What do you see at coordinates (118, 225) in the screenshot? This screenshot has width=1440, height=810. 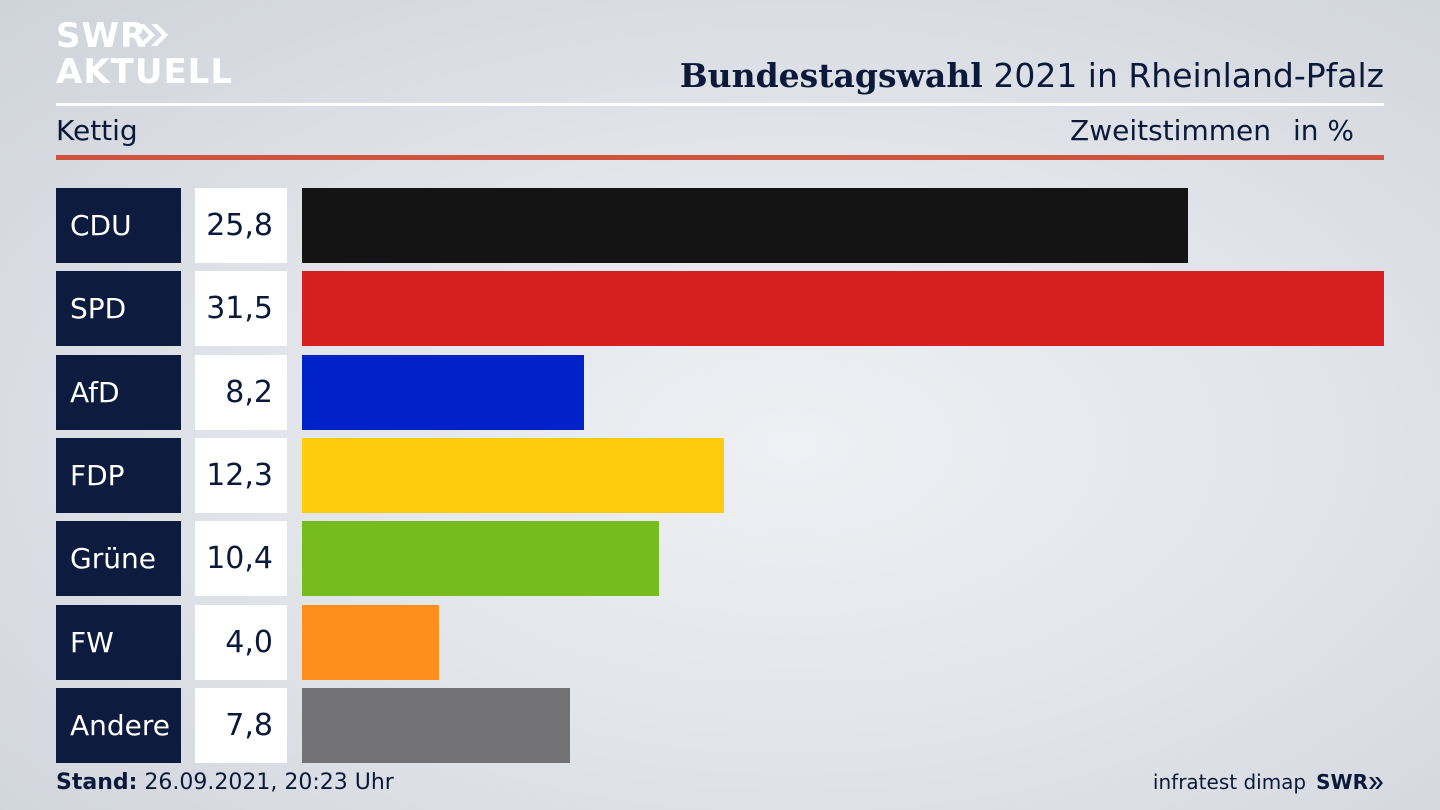 I see `party-label: CDU` at bounding box center [118, 225].